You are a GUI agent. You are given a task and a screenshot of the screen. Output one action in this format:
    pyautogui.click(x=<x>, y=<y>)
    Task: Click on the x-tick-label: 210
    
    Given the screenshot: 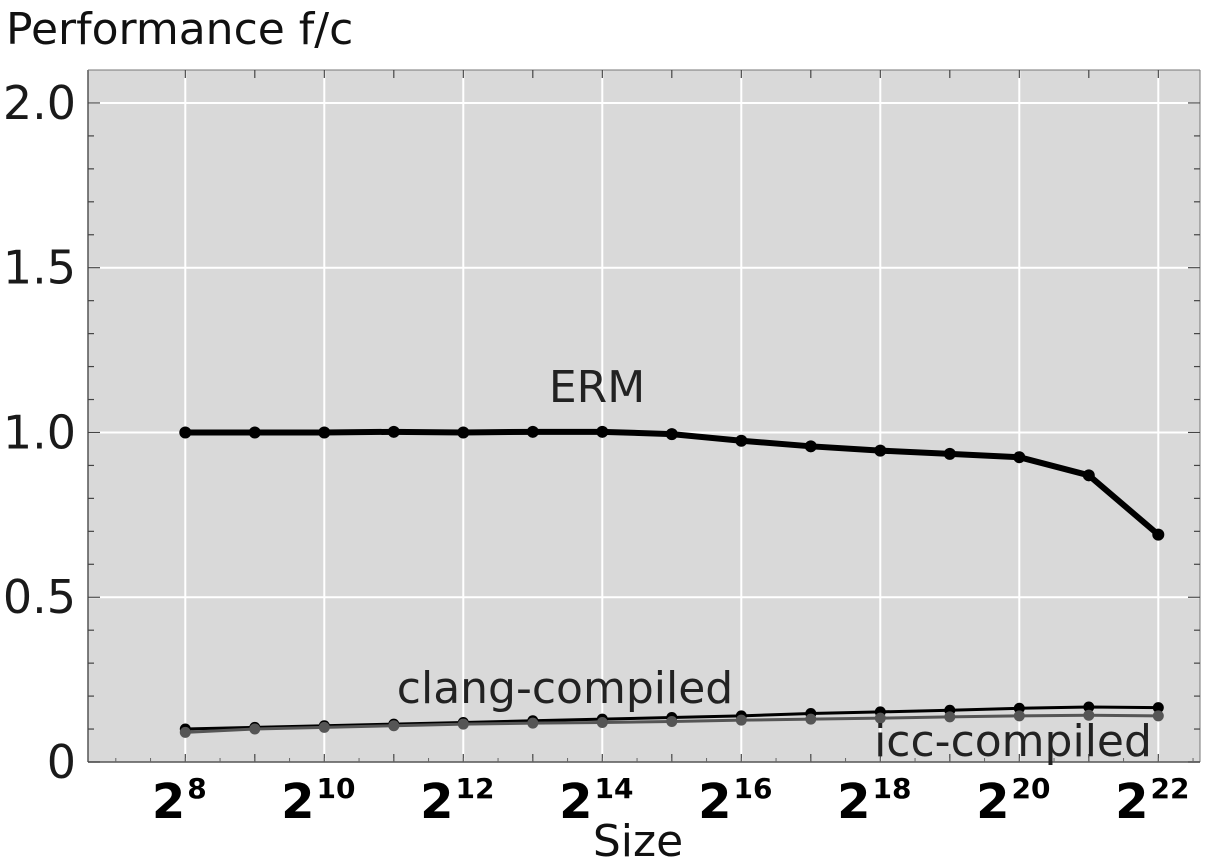 What is the action you would take?
    pyautogui.click(x=318, y=801)
    